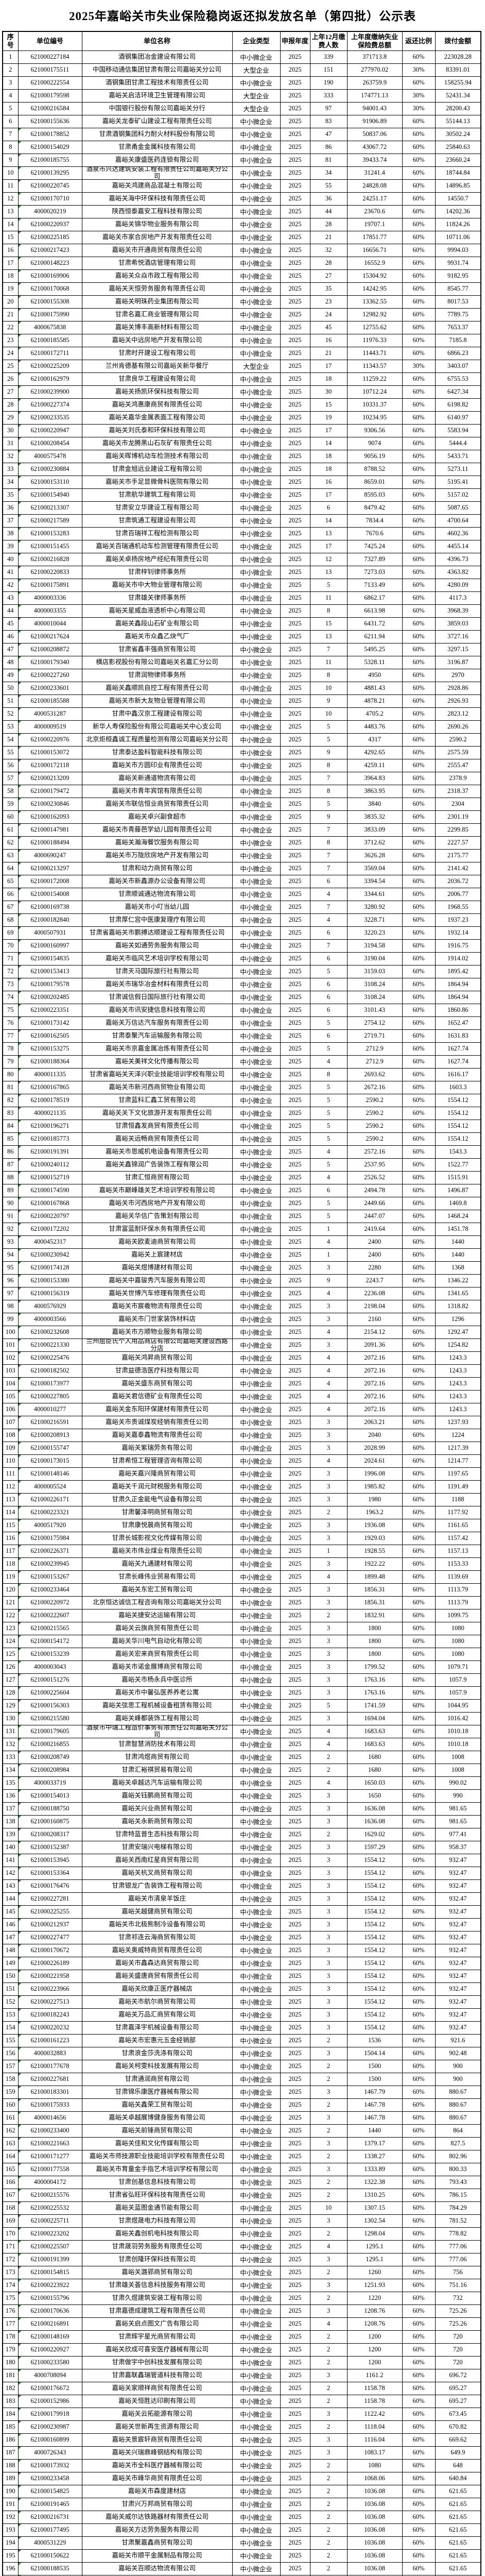 The width and height of the screenshot is (485, 2576). What do you see at coordinates (458, 1203) in the screenshot?
I see `cell-paid-amount: 1469.8` at bounding box center [458, 1203].